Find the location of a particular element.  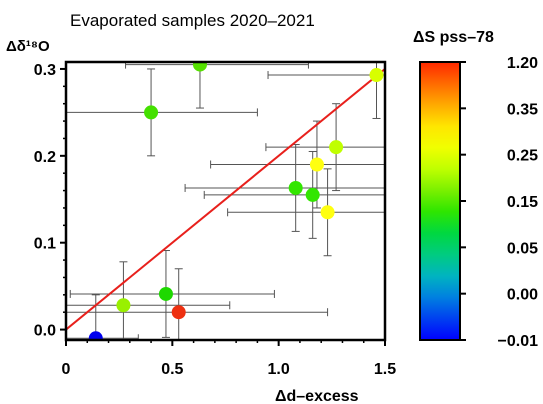

y-tick-label: 0.1 is located at coordinates (45, 244).